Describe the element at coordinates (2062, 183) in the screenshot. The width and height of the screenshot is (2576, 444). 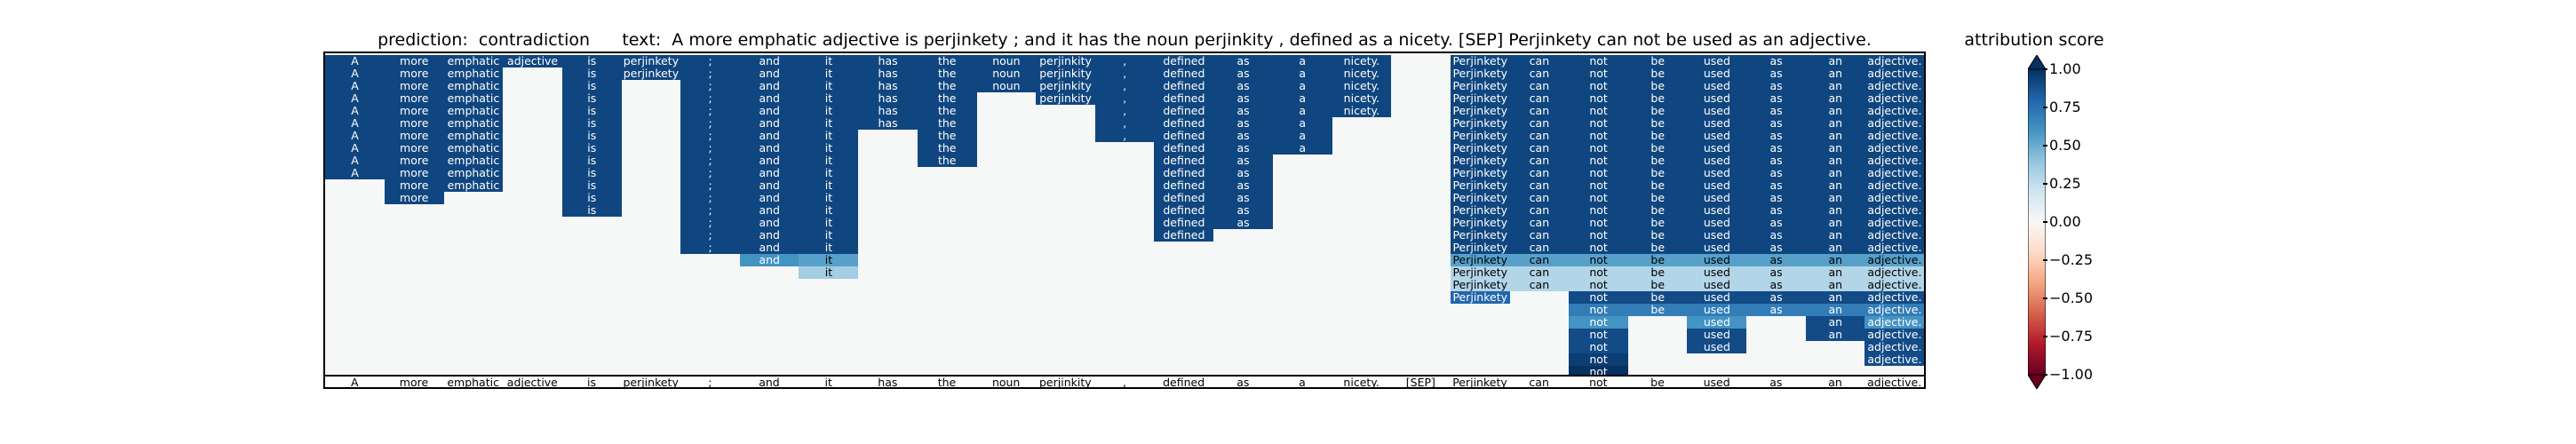
I see `colorbar-tick-label: 0.25` at that location.